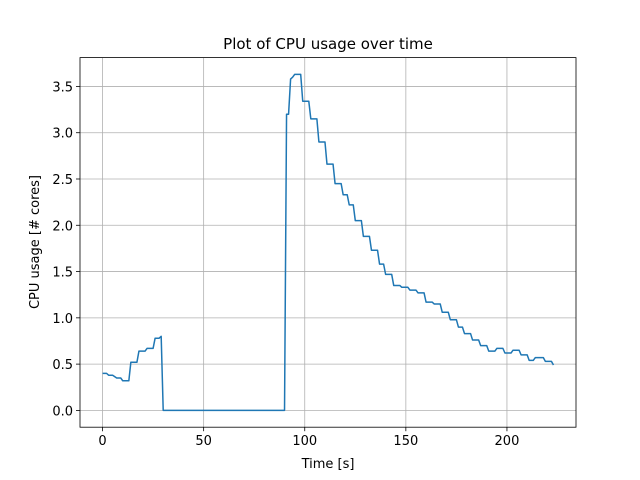  Describe the element at coordinates (102, 441) in the screenshot. I see `x-tick-label: 0` at that location.